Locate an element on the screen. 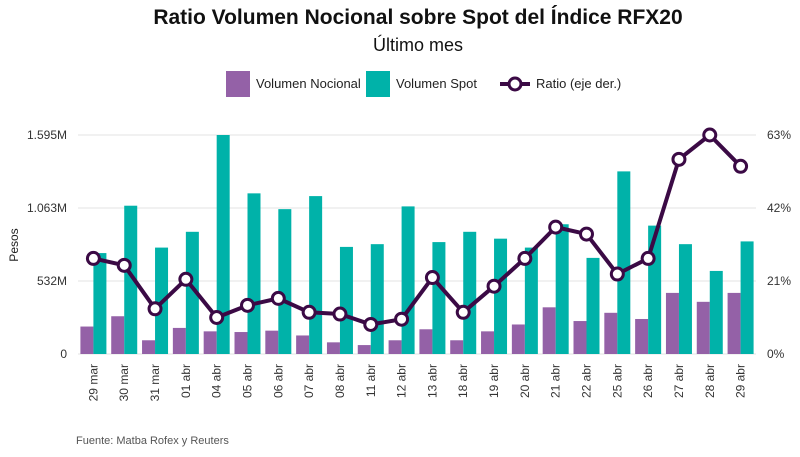 The image size is (800, 457). y-axis-left: 0 532M 1.063M 1.595M is located at coordinates (47, 244).